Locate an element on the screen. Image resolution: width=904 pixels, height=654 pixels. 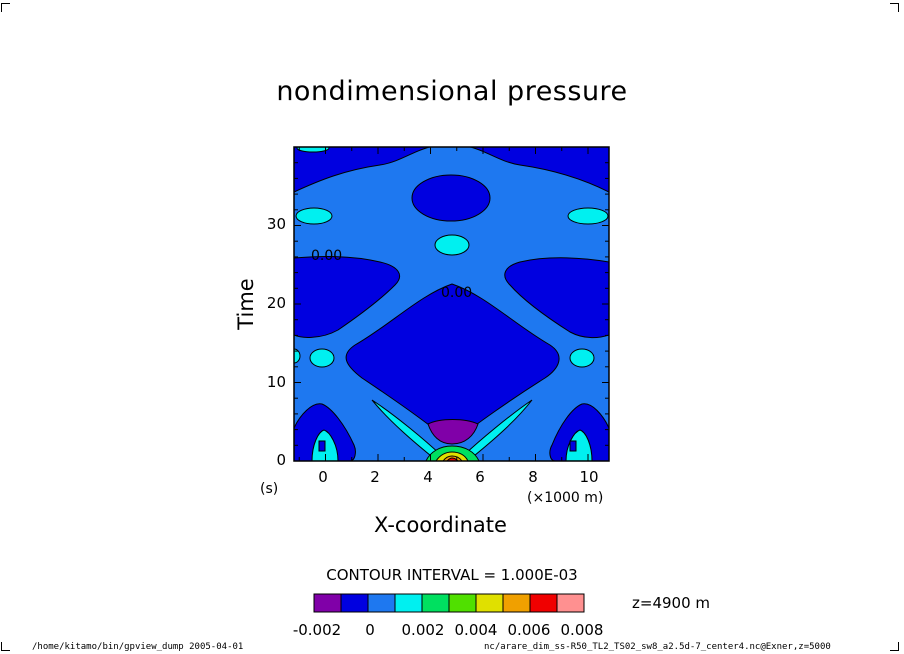
colorbar-tick: 0.006 is located at coordinates (529, 630).